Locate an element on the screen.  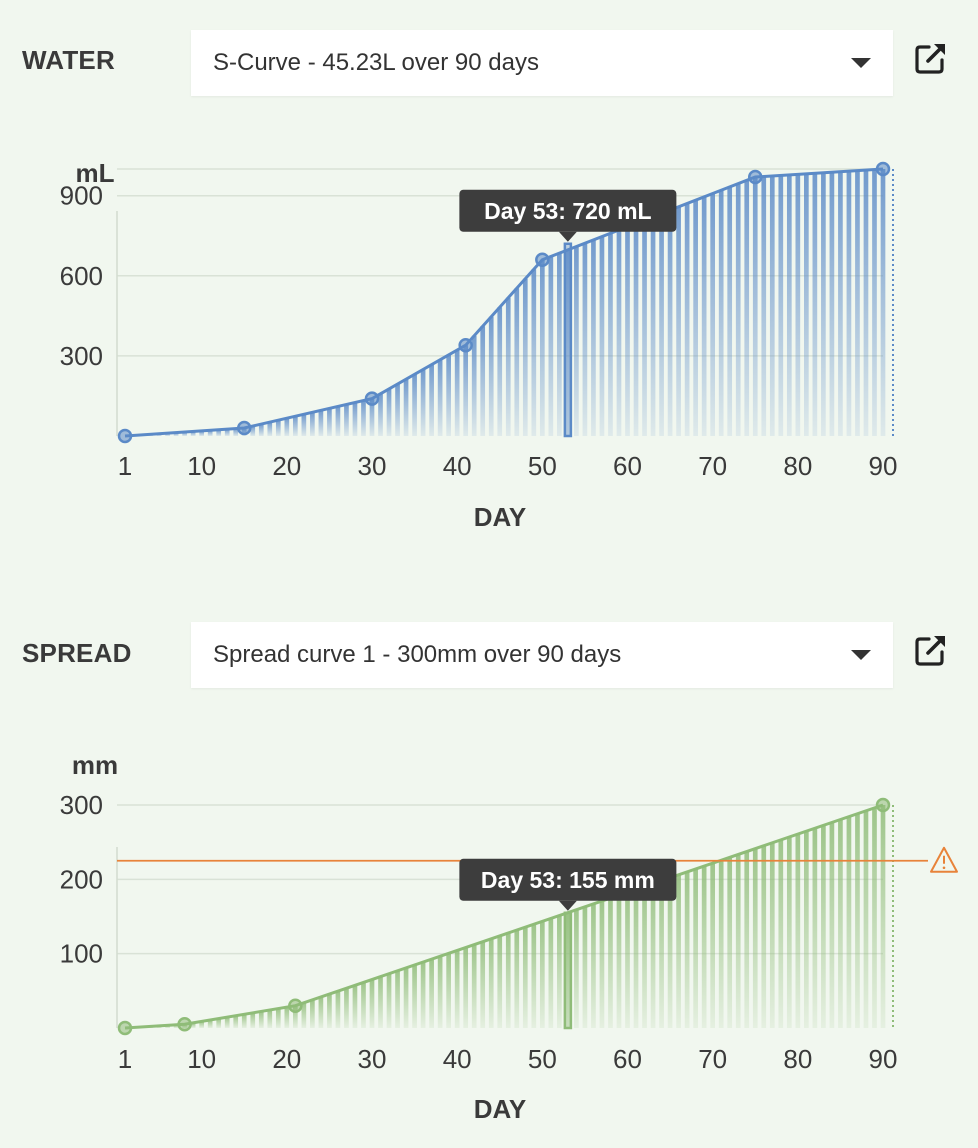
y-axis-label: mm is located at coordinates (95, 765).